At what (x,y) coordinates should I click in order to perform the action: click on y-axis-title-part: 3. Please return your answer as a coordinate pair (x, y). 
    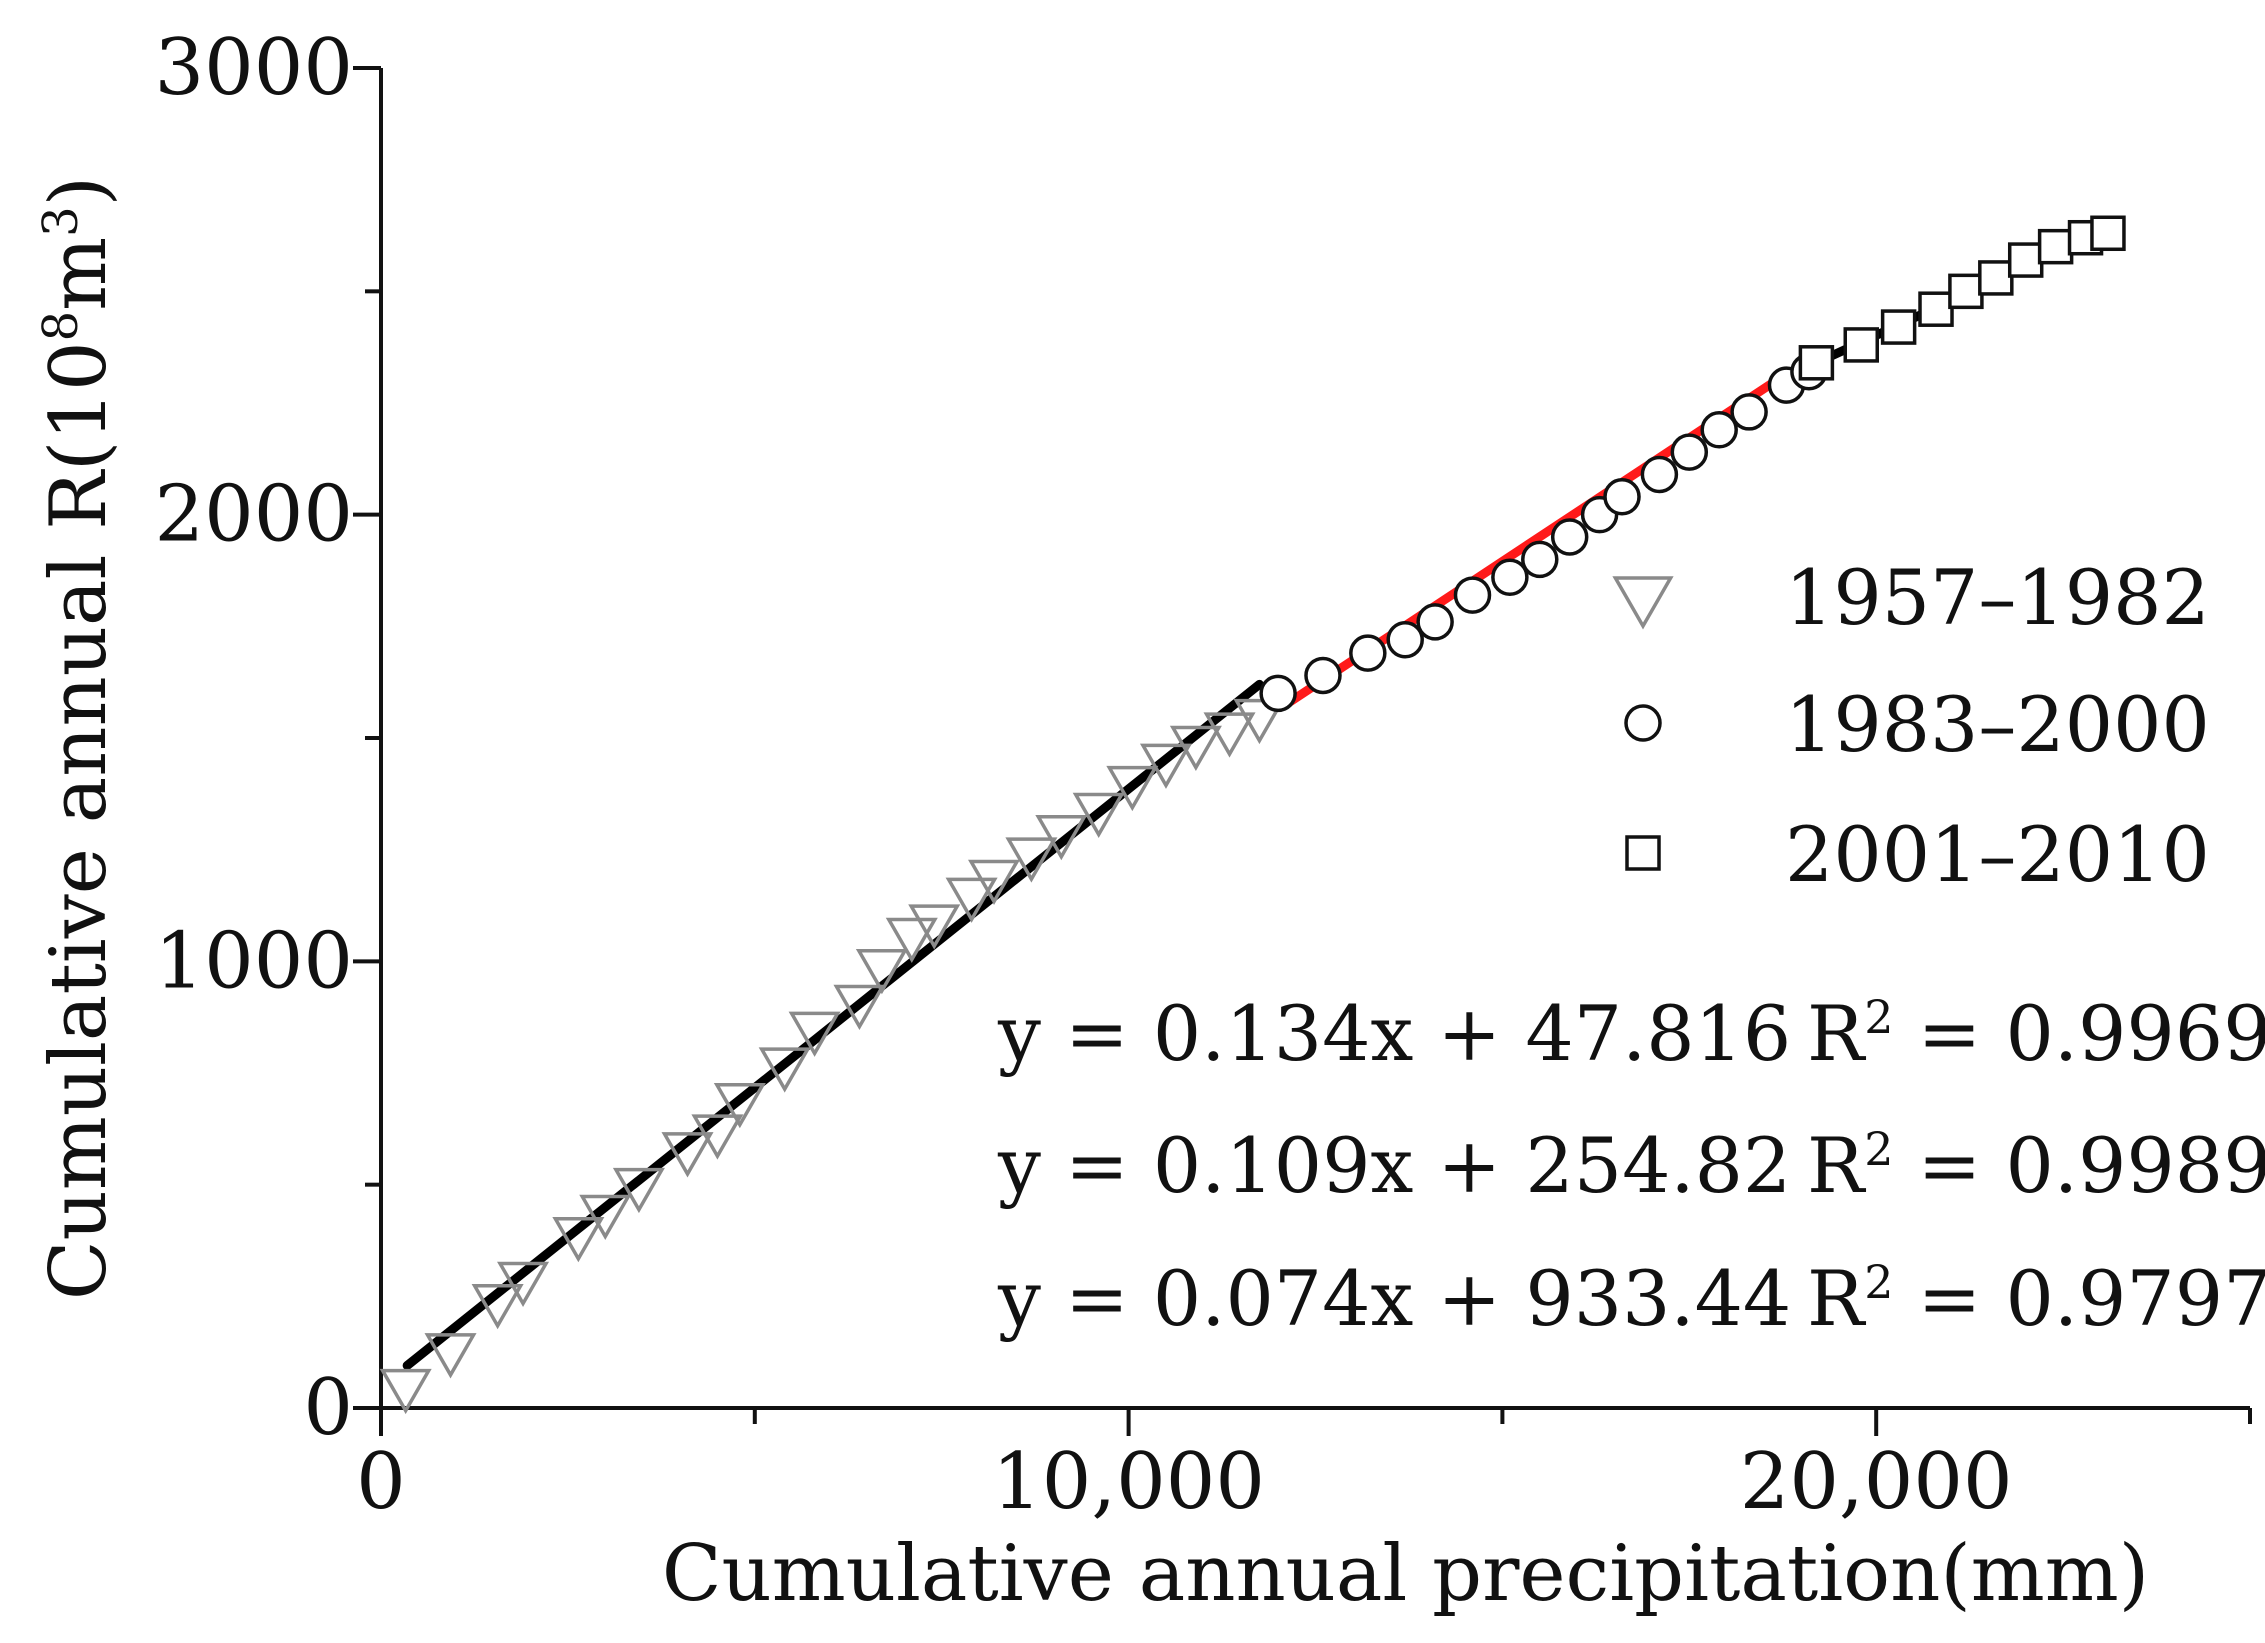
    Looking at the image, I should click on (61, 221).